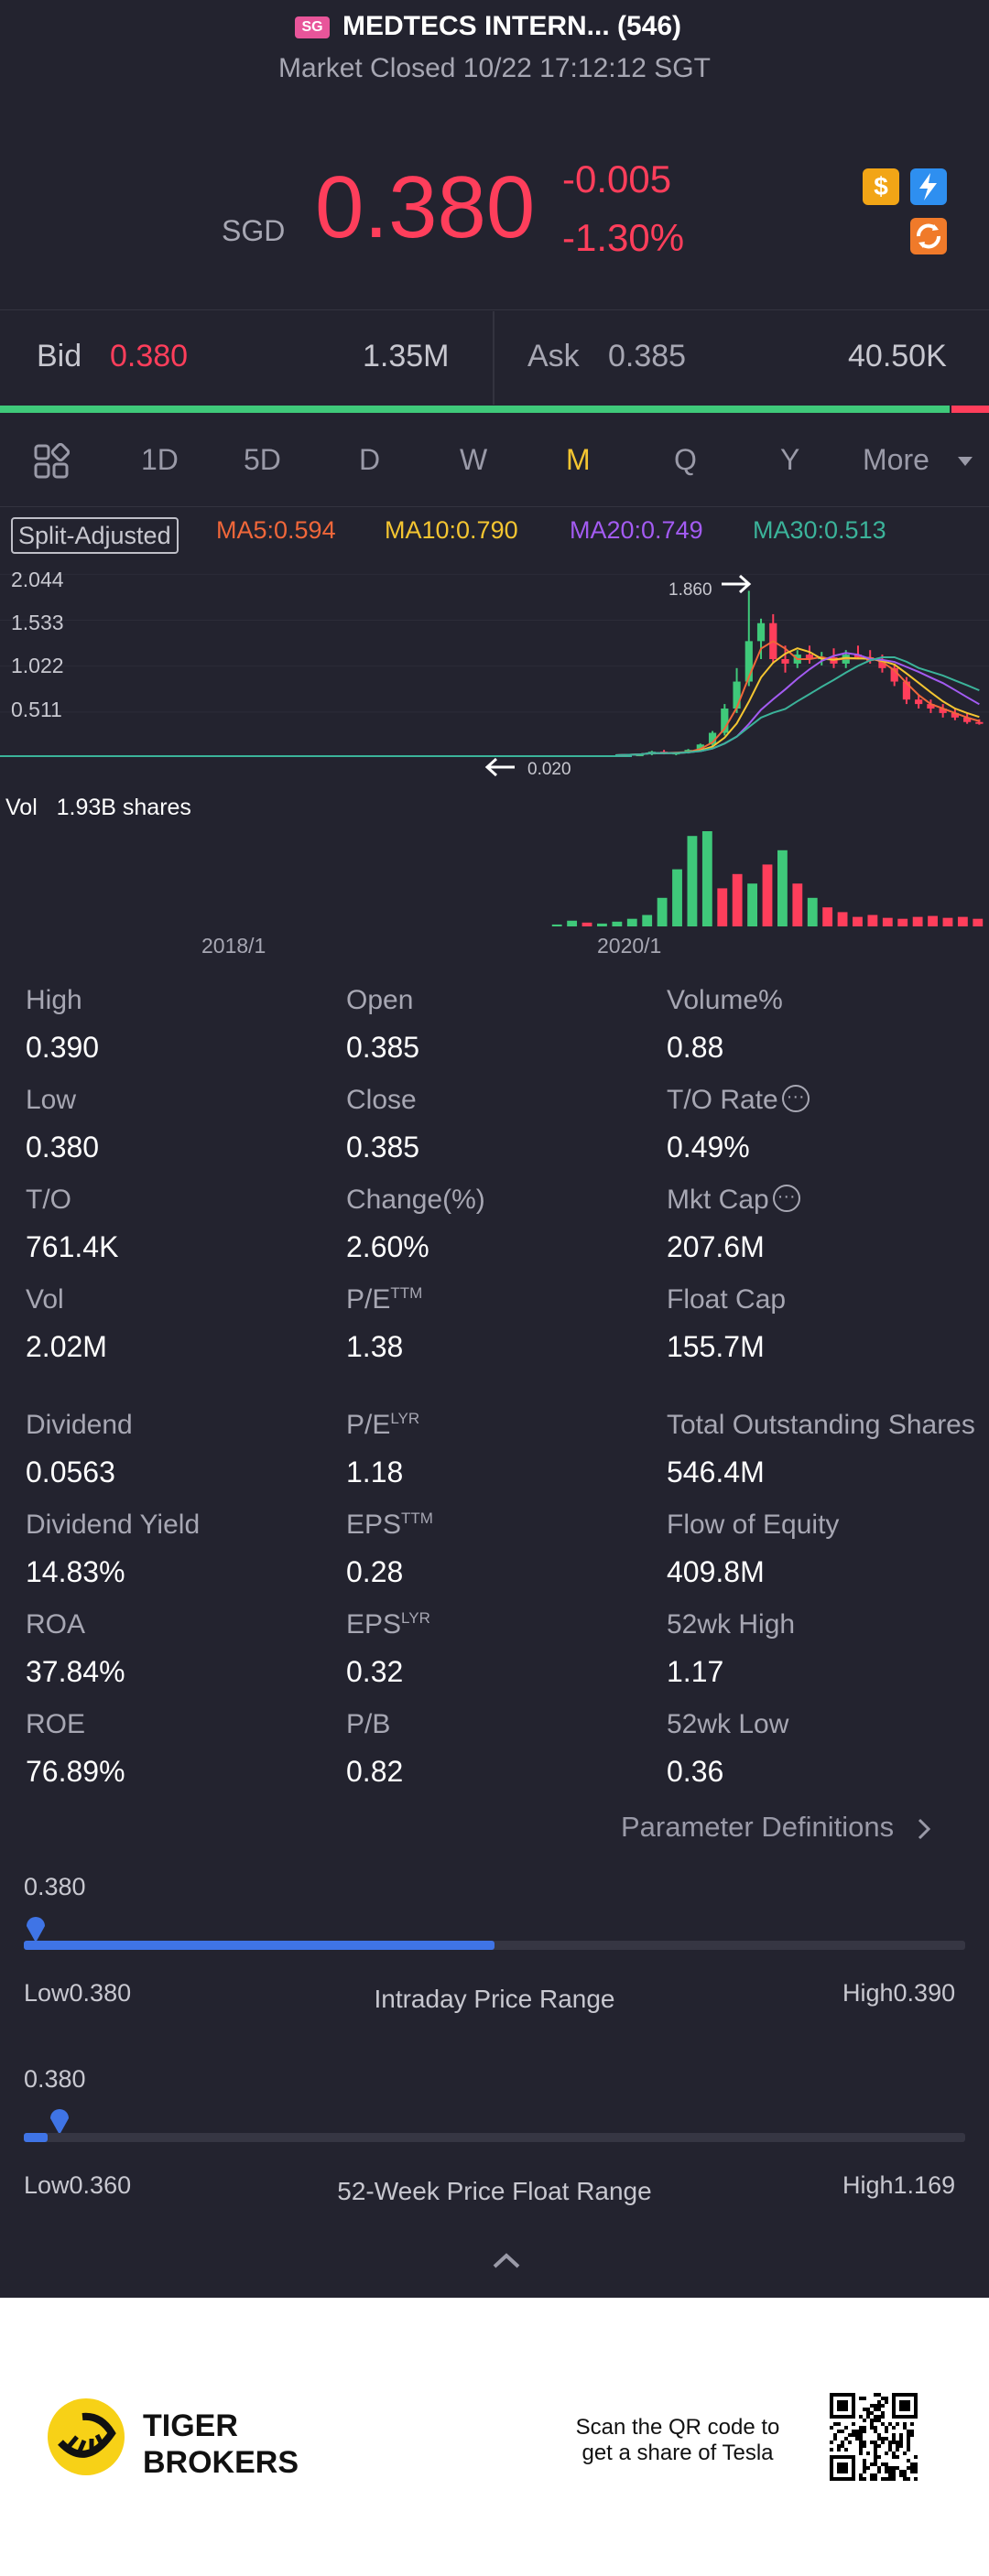 Image resolution: width=989 pixels, height=2576 pixels. Describe the element at coordinates (415, 1200) in the screenshot. I see `stat-label: Change(%)` at that location.